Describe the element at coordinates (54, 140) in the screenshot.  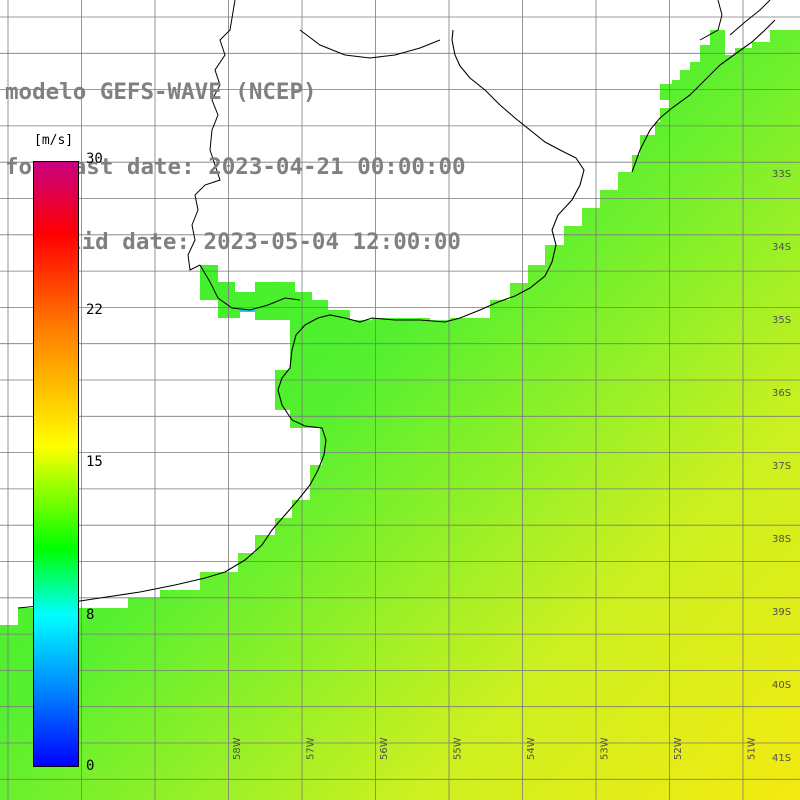
I see `colorbar-unit: [m/s]` at that location.